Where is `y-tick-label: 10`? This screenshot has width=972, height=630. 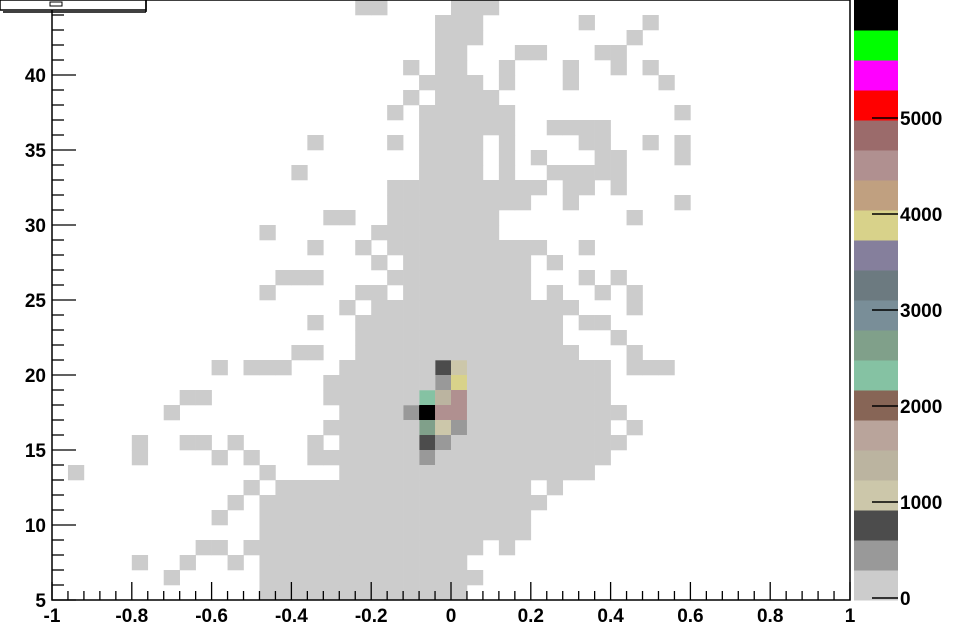 y-tick-label: 10 is located at coordinates (35, 526).